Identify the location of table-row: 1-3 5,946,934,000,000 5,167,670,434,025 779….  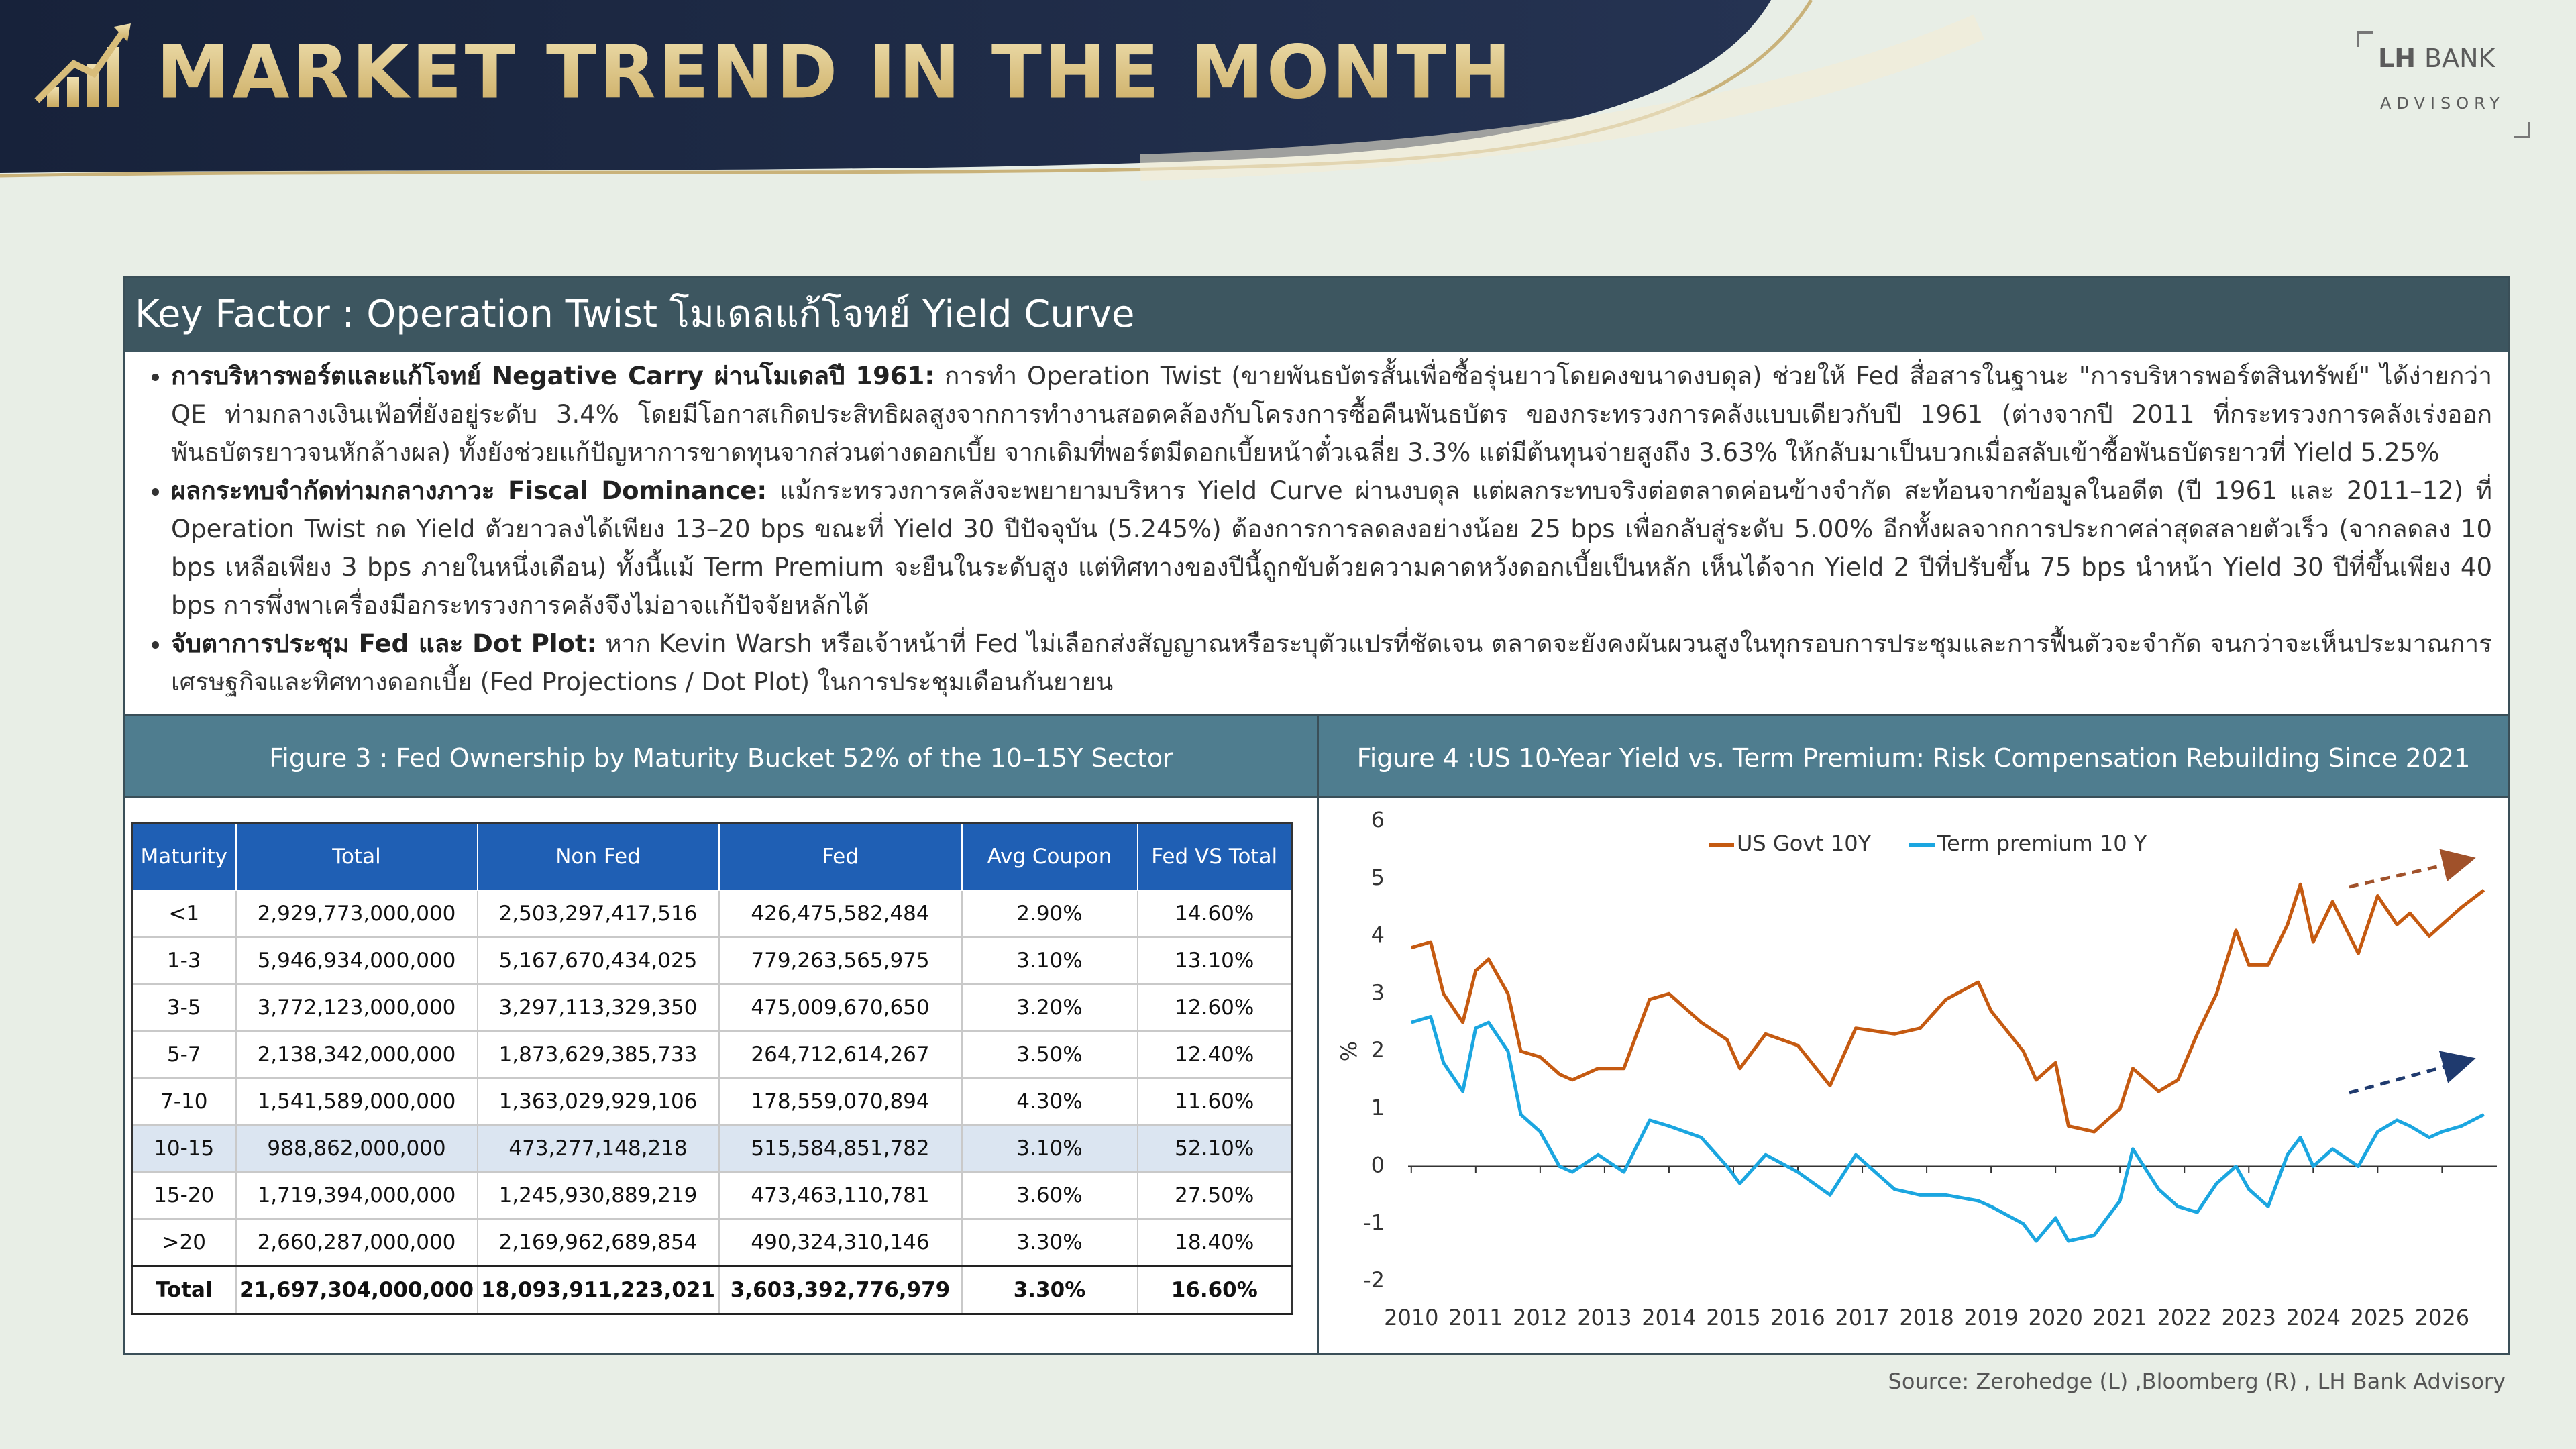
(712, 960).